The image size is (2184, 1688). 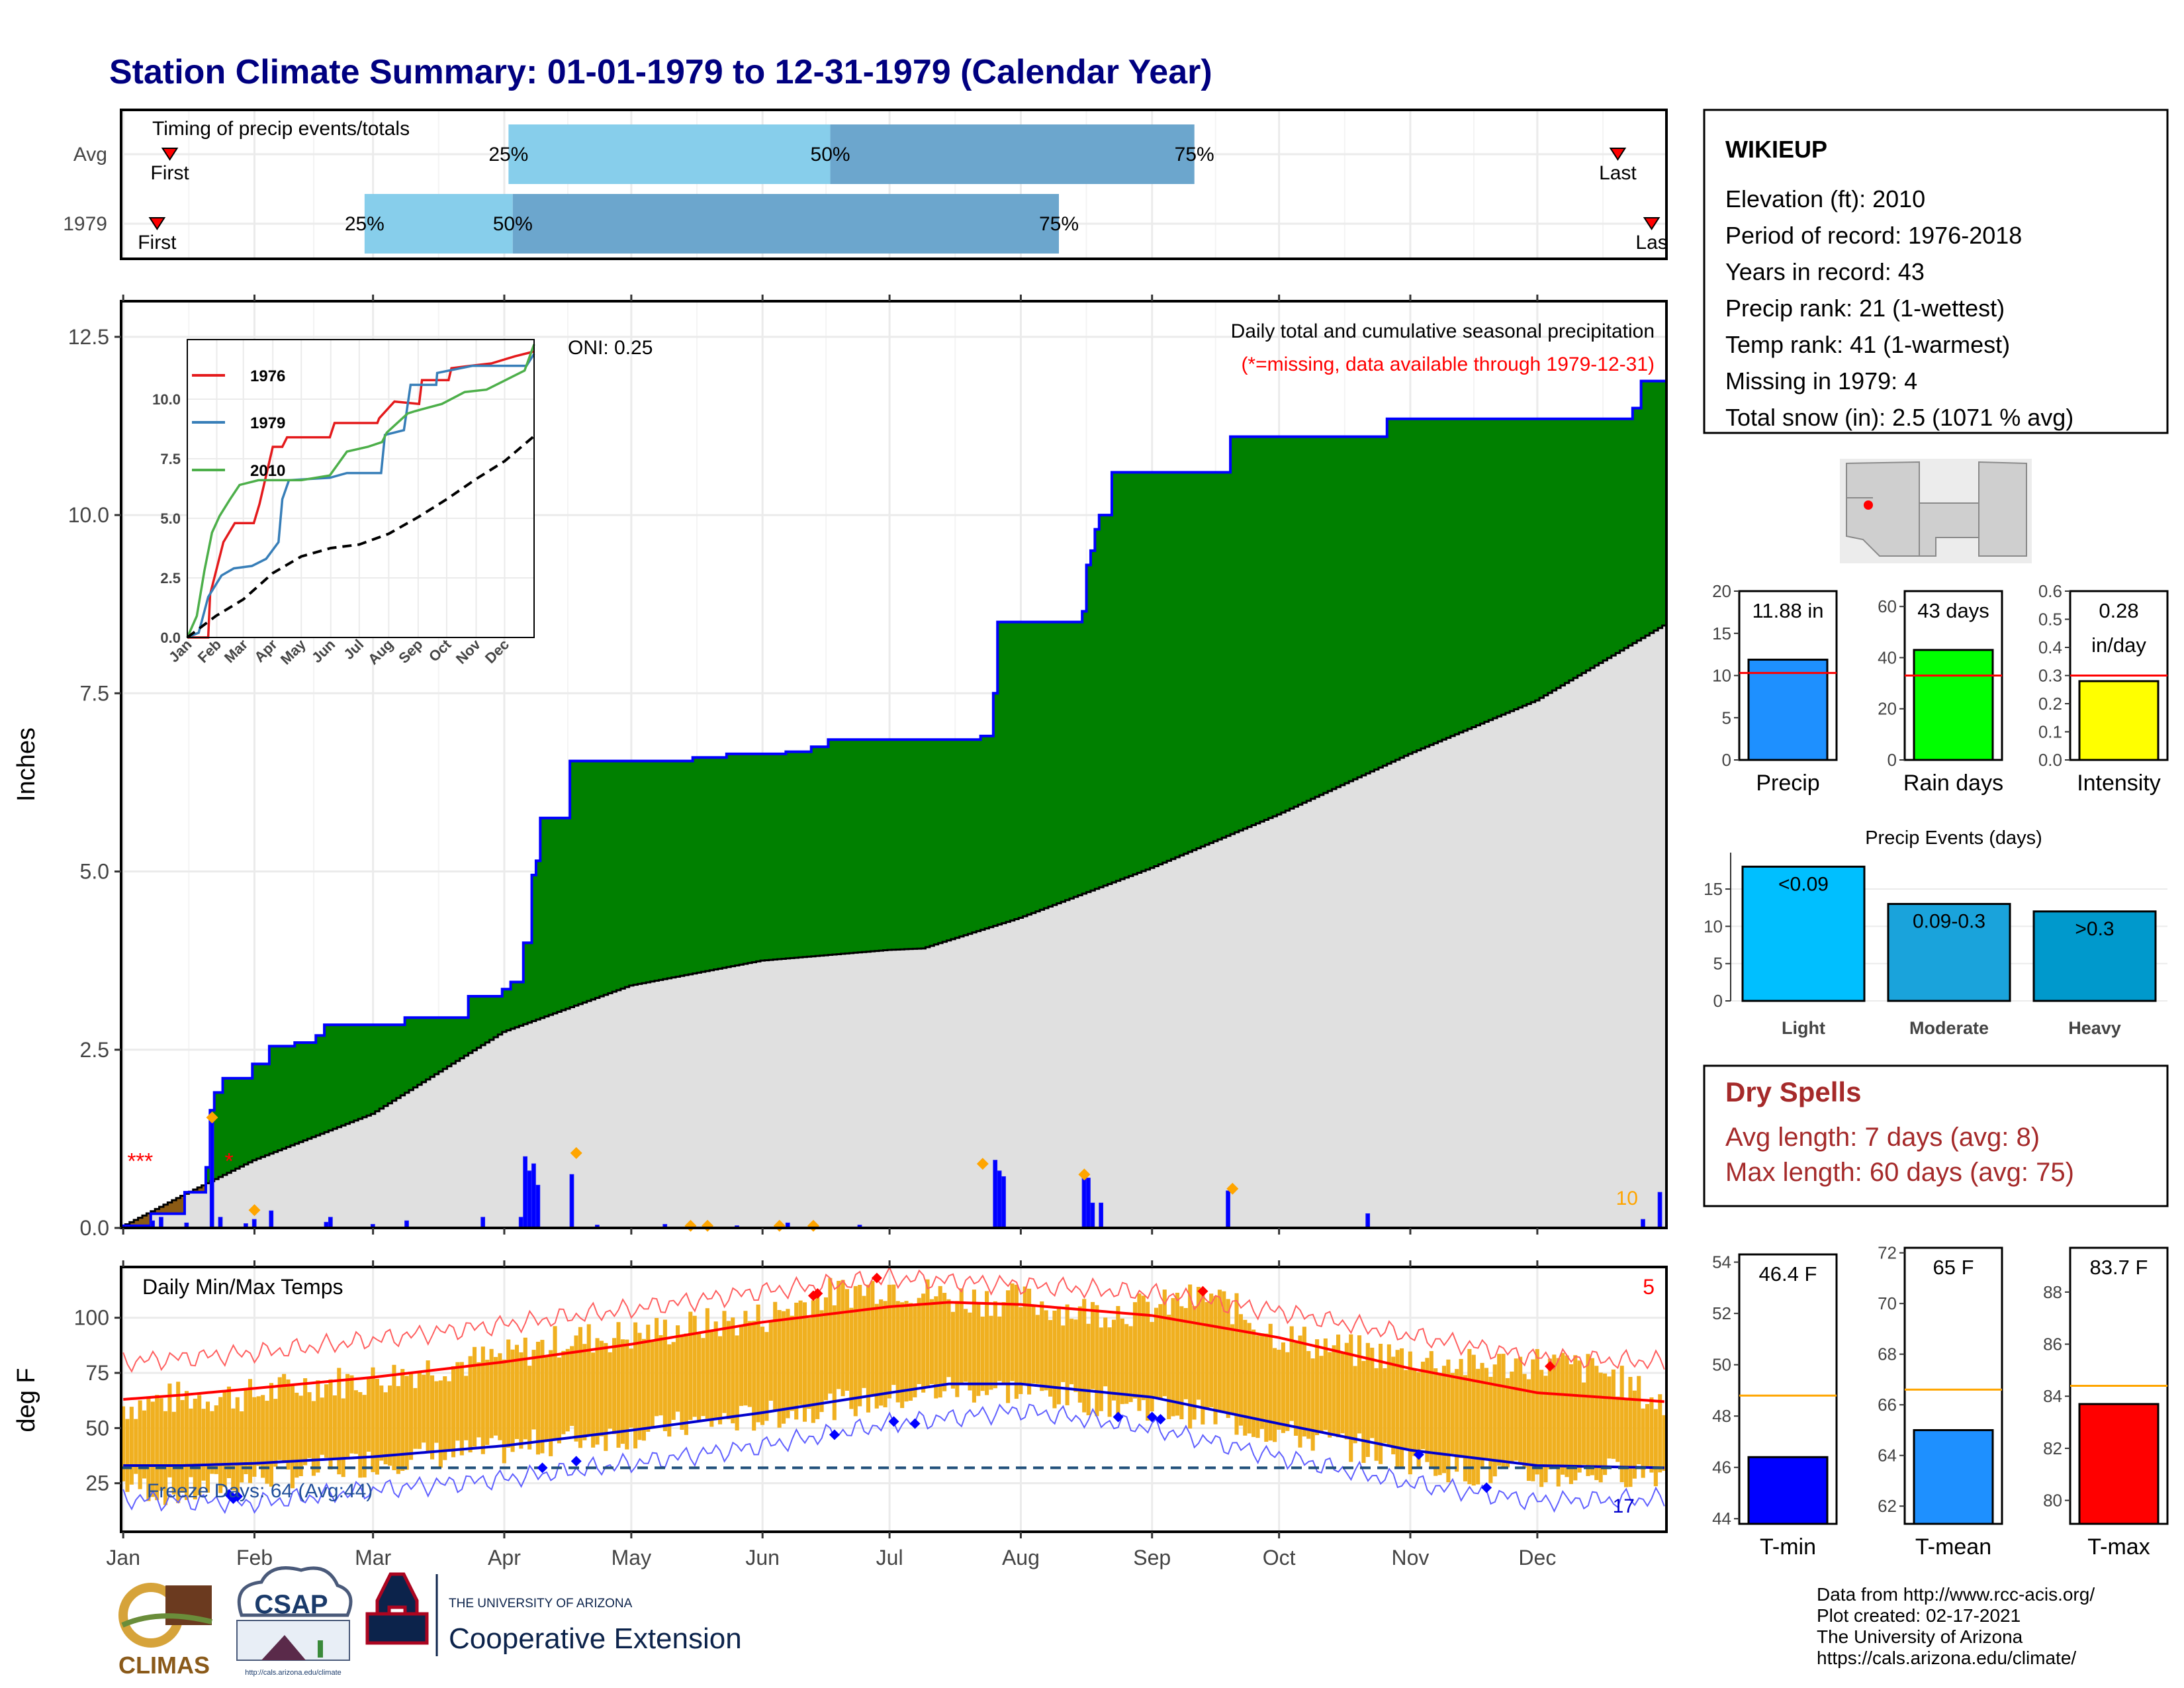 What do you see at coordinates (876, 1278) in the screenshot?
I see `hot-day-marker` at bounding box center [876, 1278].